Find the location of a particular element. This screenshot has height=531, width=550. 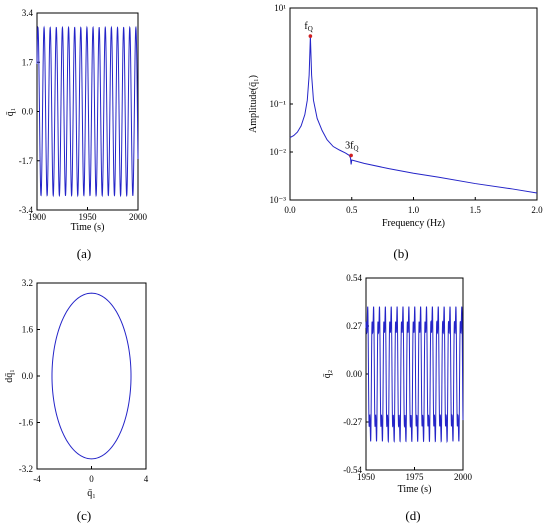

panel-label-a: (a) is located at coordinates (84, 253).